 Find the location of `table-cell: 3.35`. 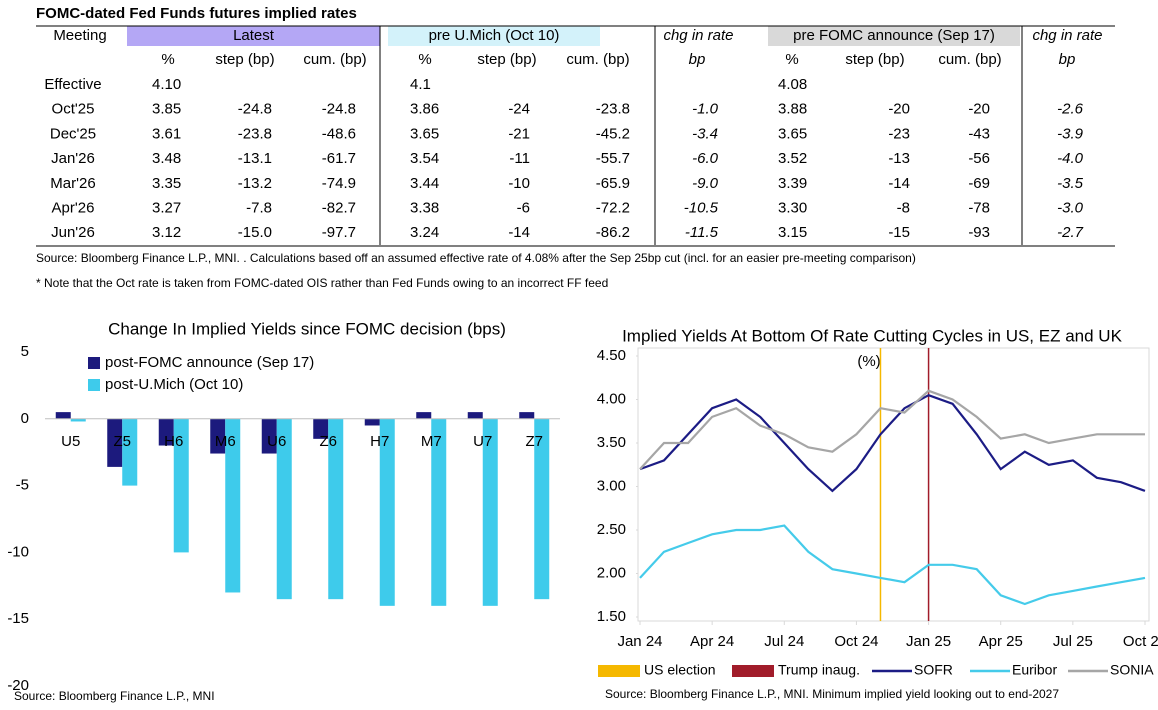

table-cell: 3.35 is located at coordinates (166, 183).